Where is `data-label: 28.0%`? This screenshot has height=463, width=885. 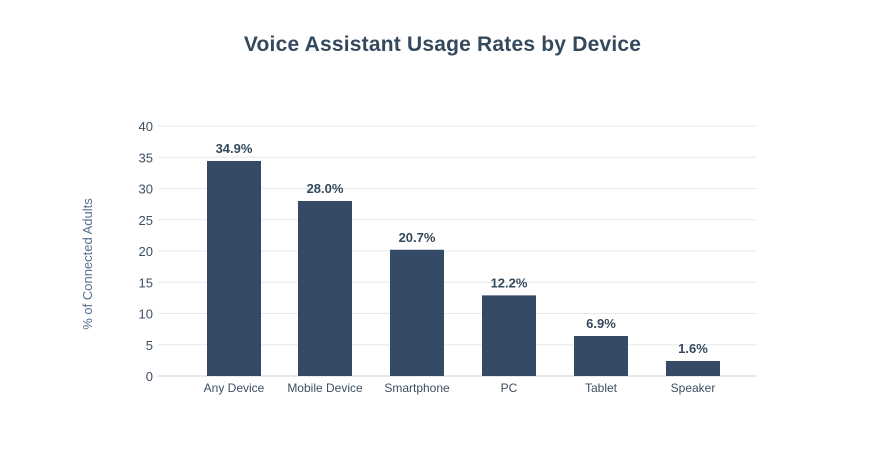 data-label: 28.0% is located at coordinates (325, 188).